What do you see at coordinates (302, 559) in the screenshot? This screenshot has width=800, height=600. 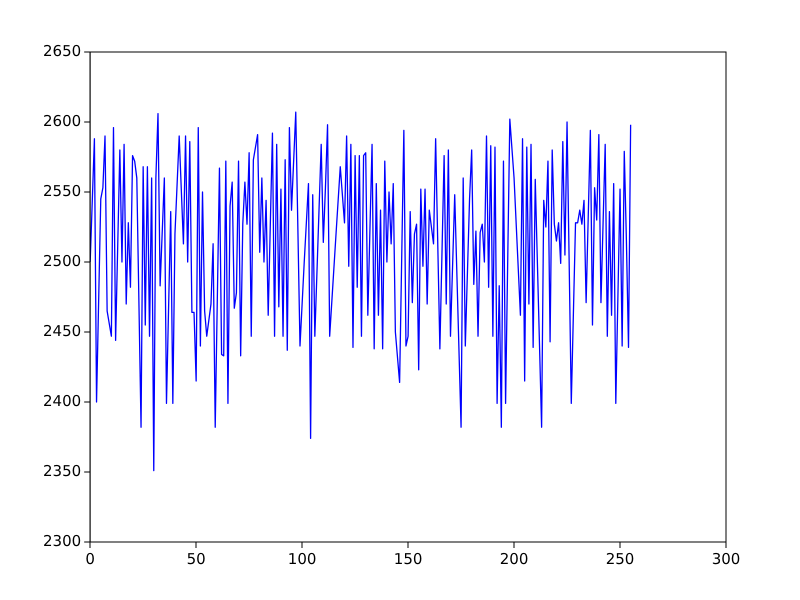 I see `x-tick-label: 100` at bounding box center [302, 559].